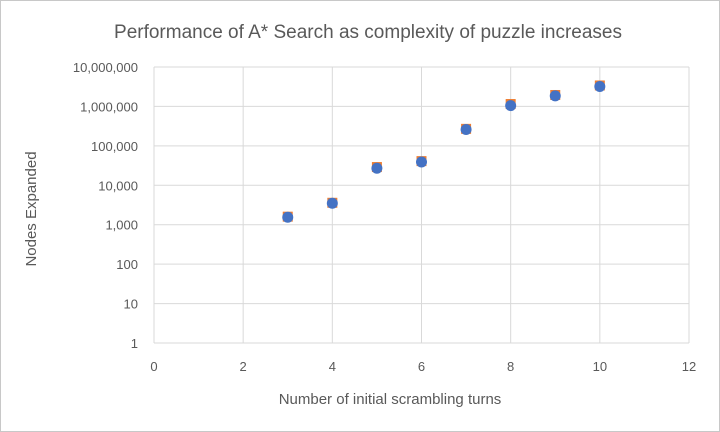 The image size is (720, 432). I want to click on x-axis-title: Number of initial scrambling turns, so click(390, 399).